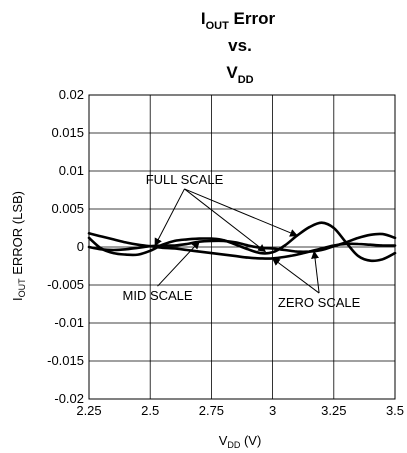 The width and height of the screenshot is (407, 453). Describe the element at coordinates (211, 410) in the screenshot. I see `x-tick-label: 2.75` at that location.